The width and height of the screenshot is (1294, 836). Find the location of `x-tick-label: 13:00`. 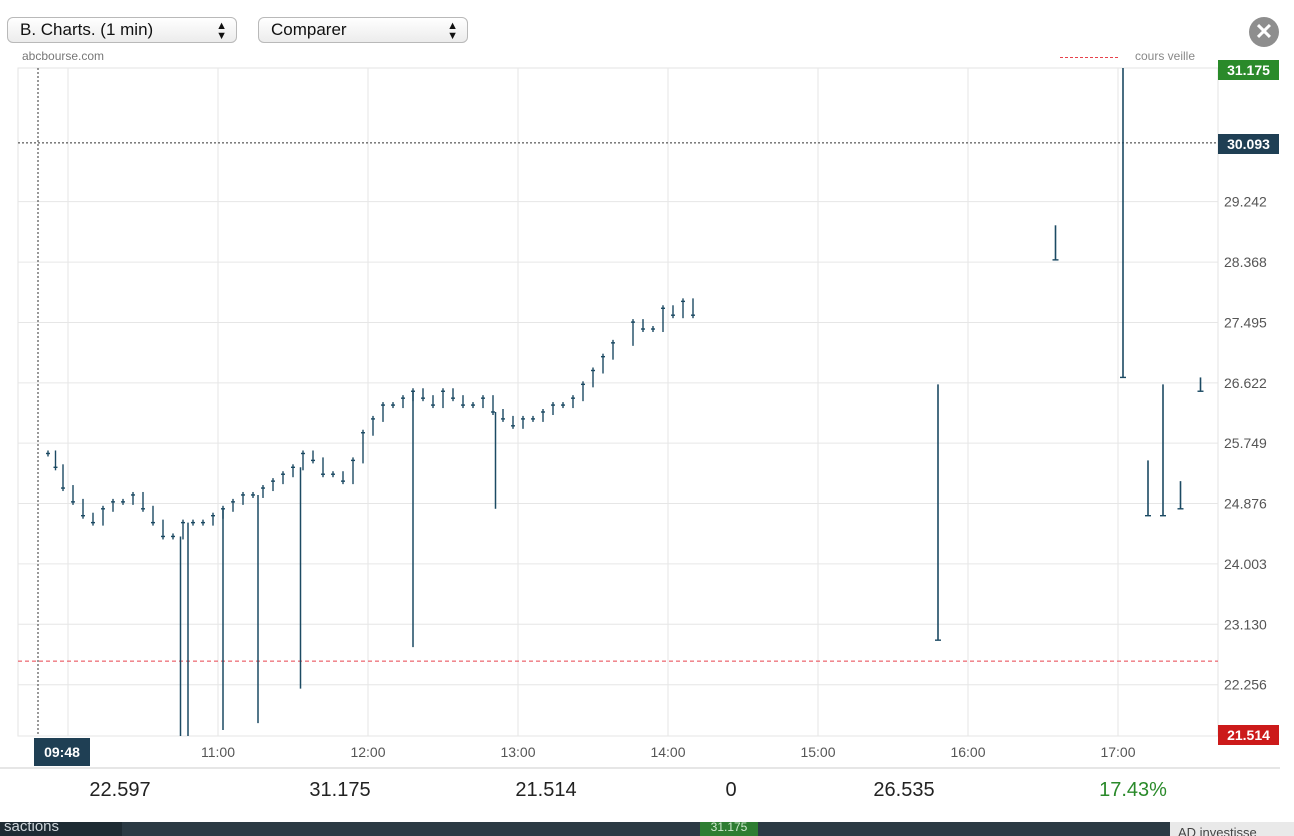

x-tick-label: 13:00 is located at coordinates (517, 752).